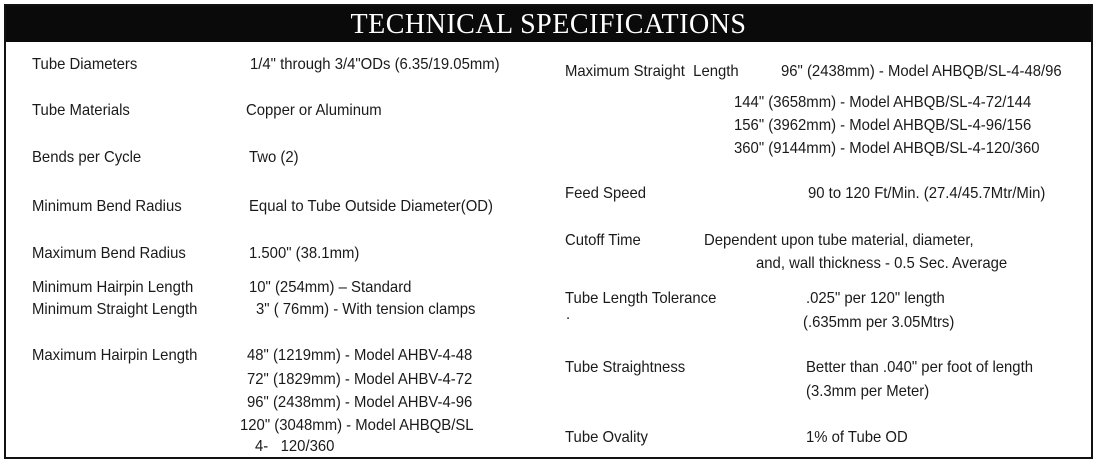 Image resolution: width=1101 pixels, height=468 pixels. What do you see at coordinates (625, 367) in the screenshot?
I see `spec-label-tube-straightness: Tube Straightness` at bounding box center [625, 367].